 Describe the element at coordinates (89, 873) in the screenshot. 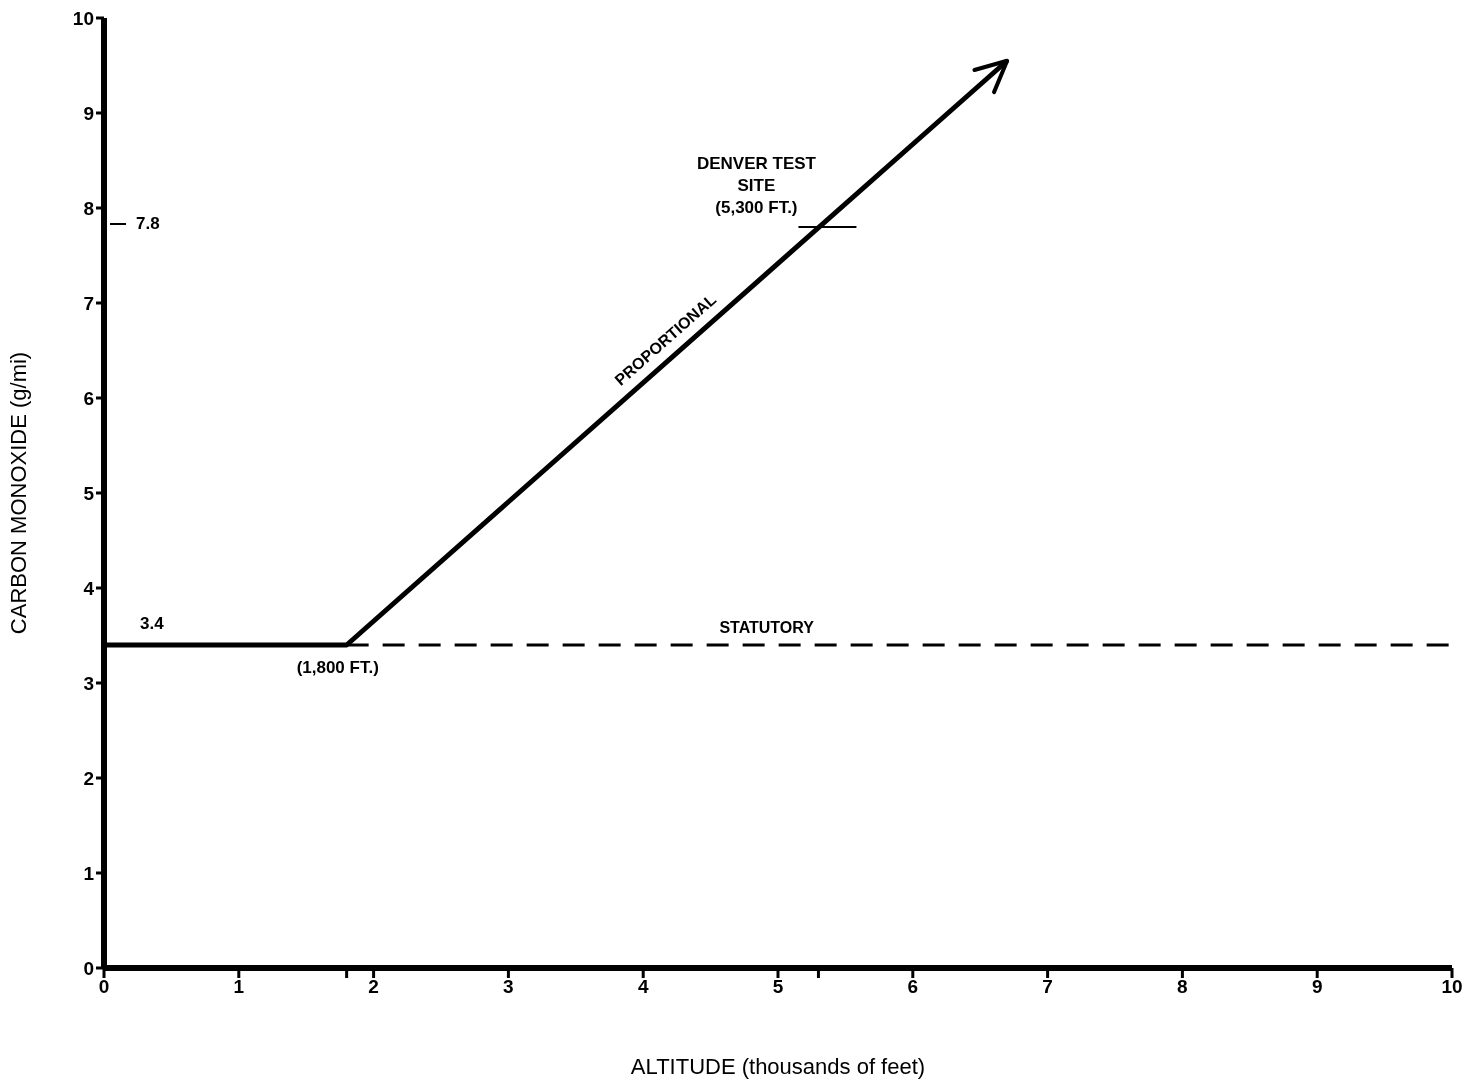

I see `y-tick-label: 1` at that location.